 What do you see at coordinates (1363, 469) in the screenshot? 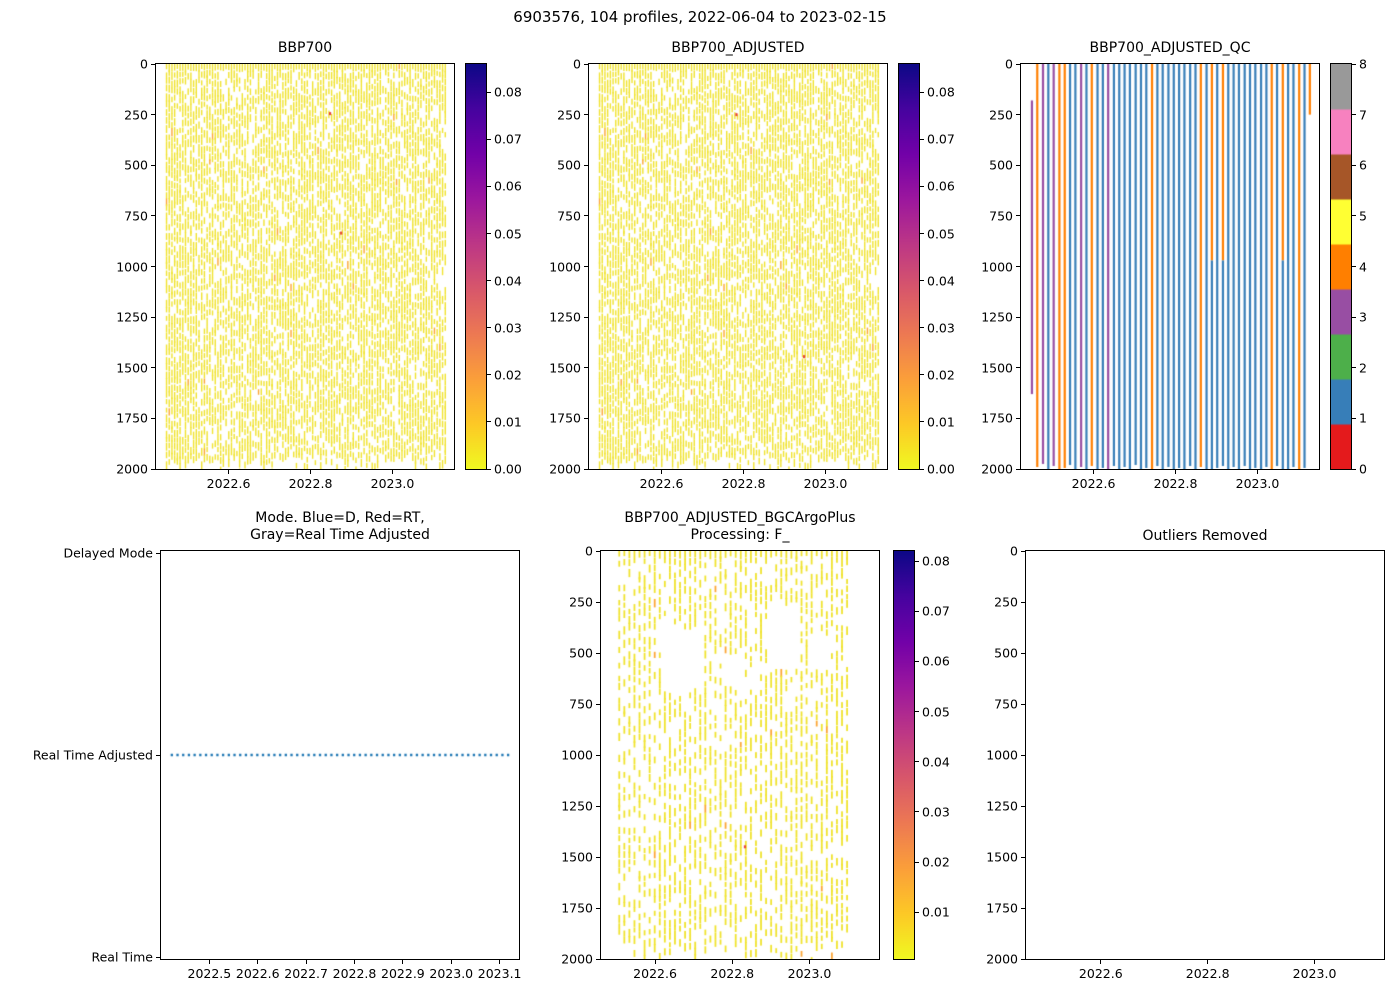
I see `cb-tick-label: 0` at bounding box center [1363, 469].